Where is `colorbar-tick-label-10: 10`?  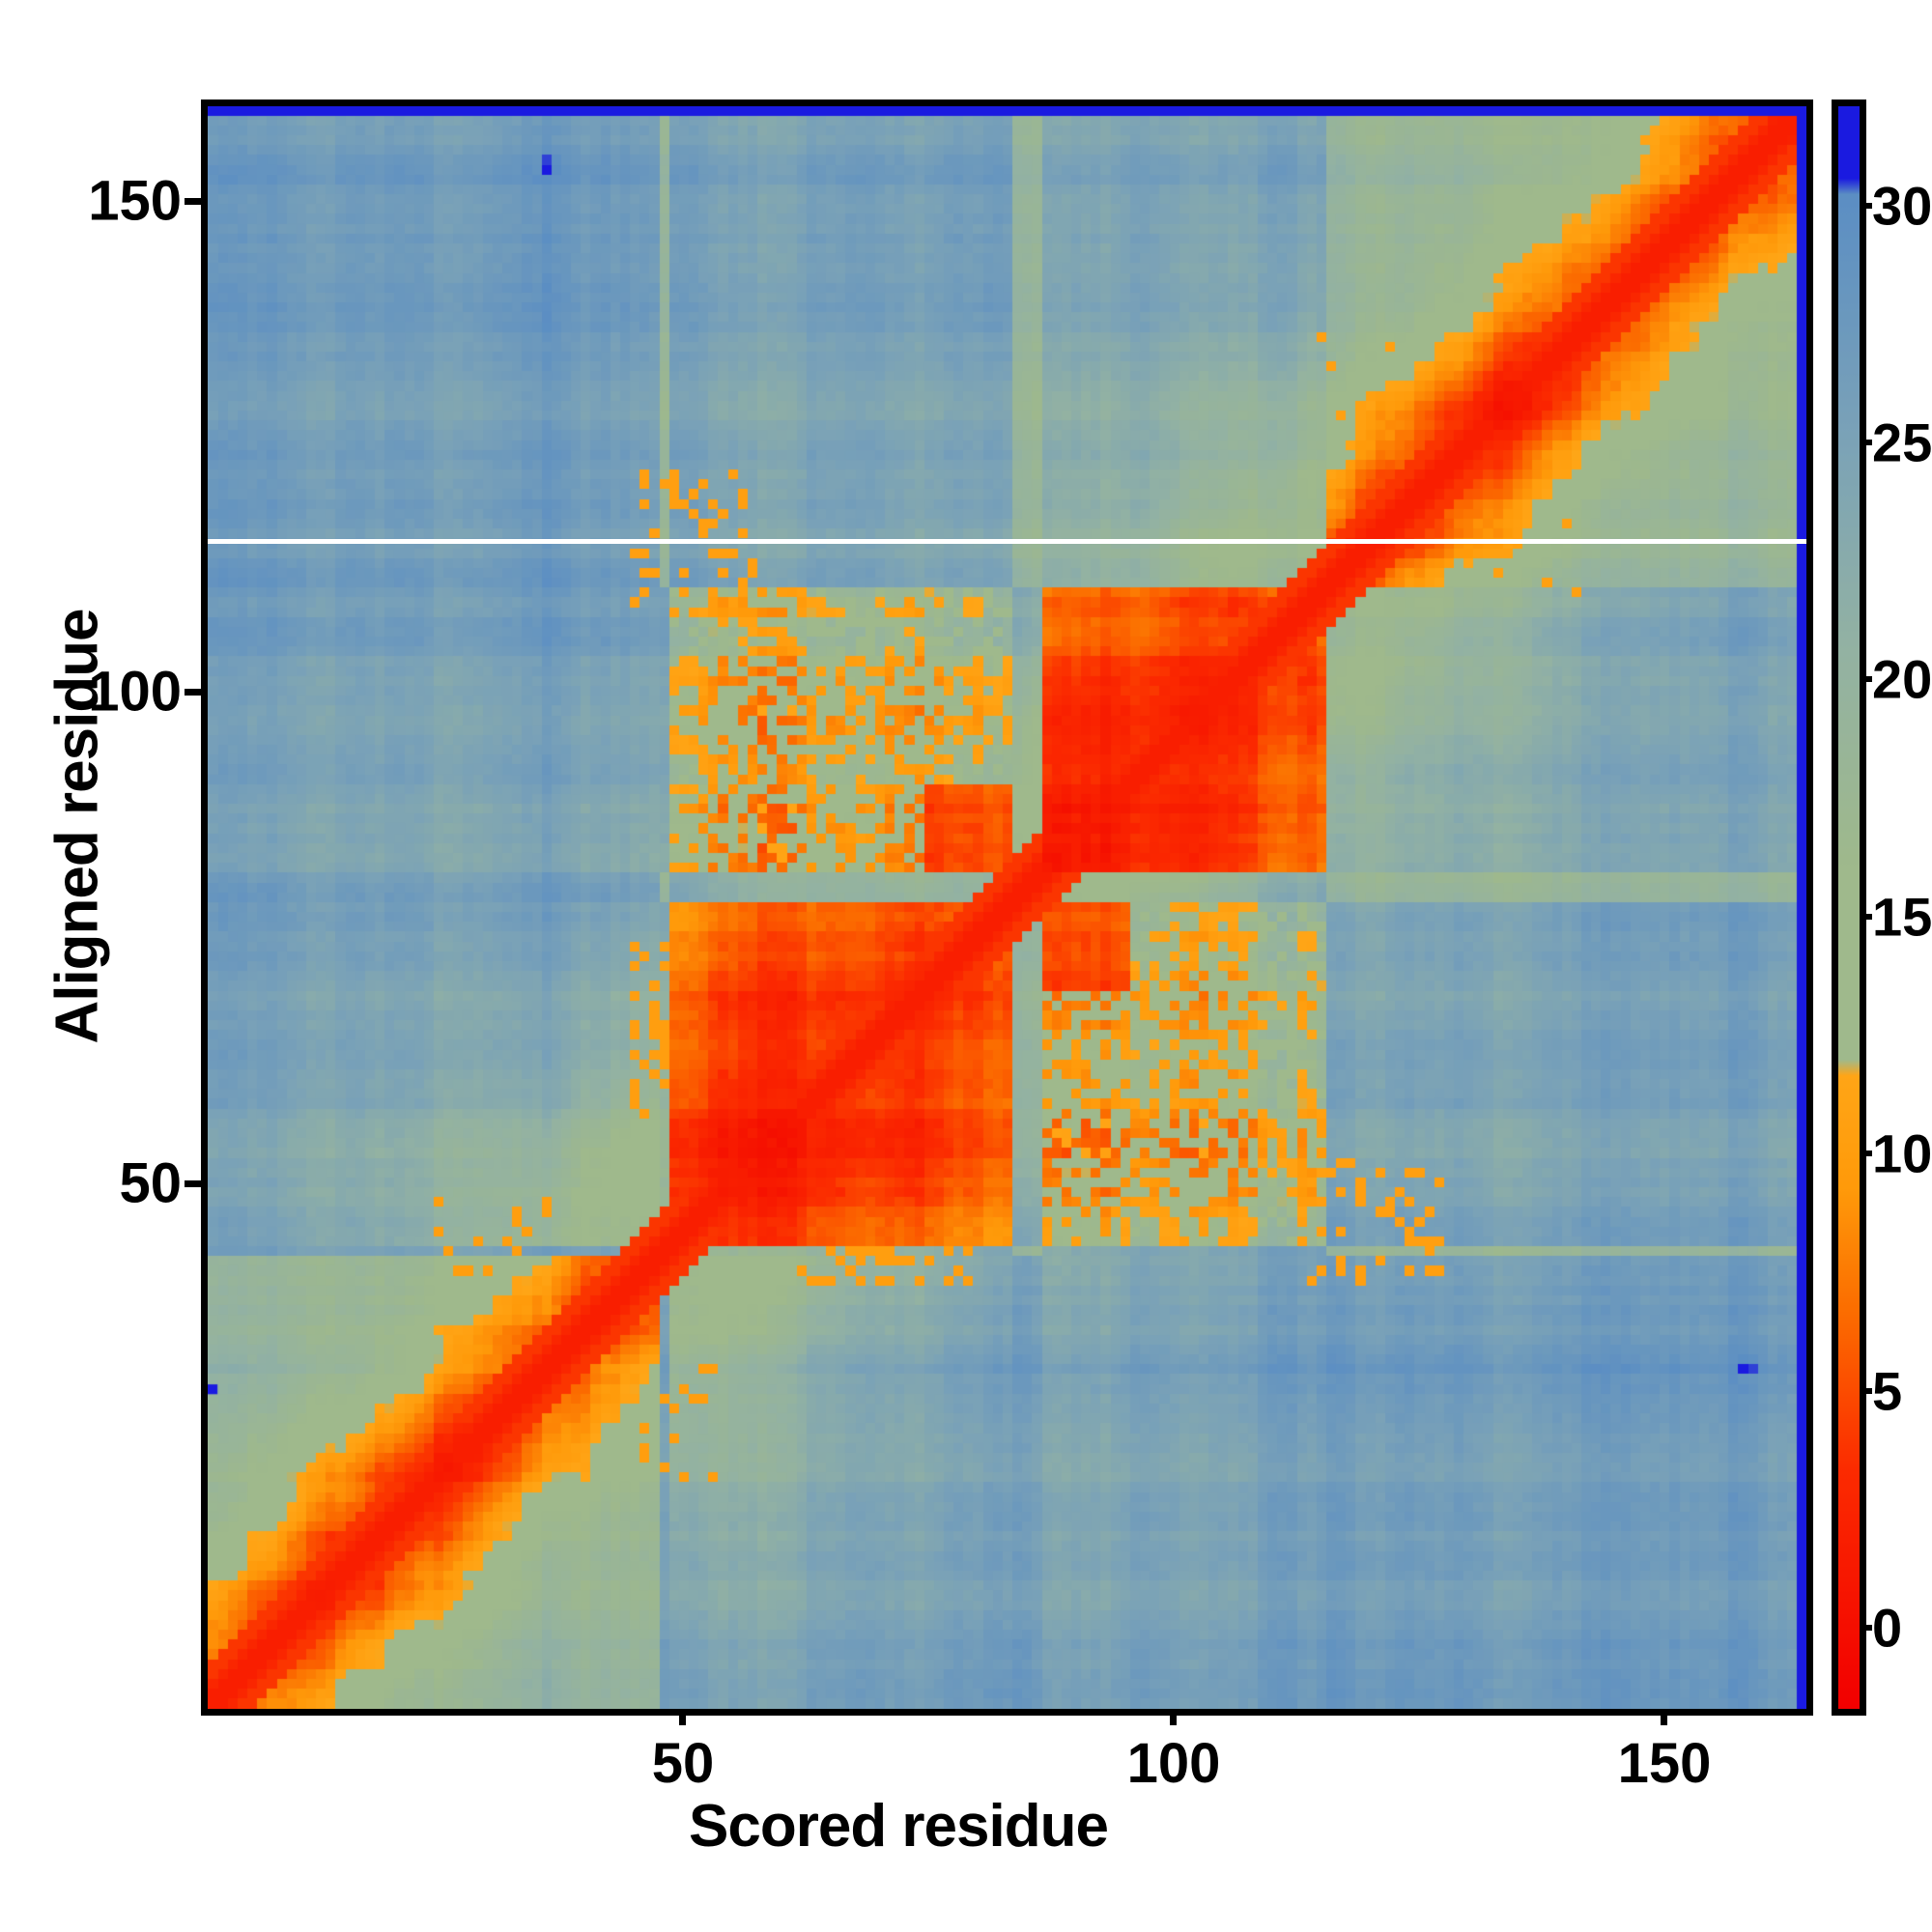
colorbar-tick-label-10: 10 is located at coordinates (1902, 1153).